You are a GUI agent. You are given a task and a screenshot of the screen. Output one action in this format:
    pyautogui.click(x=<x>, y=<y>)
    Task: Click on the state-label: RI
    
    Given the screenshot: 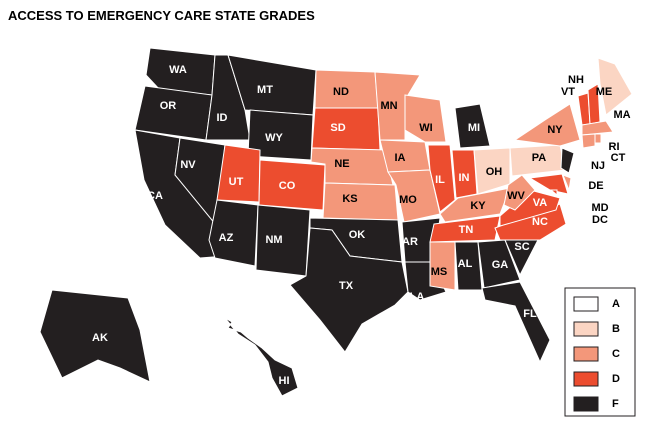 What is the action you would take?
    pyautogui.click(x=614, y=147)
    